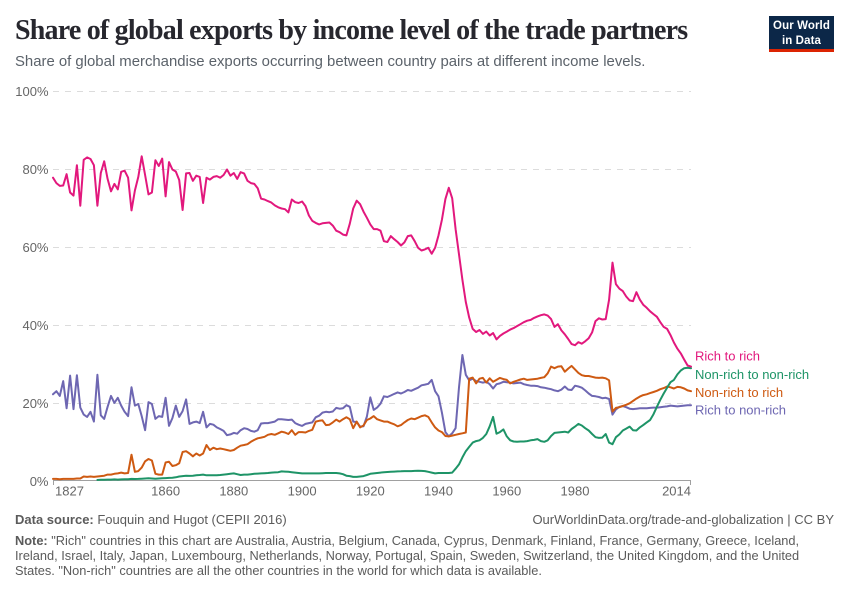 This screenshot has height=600, width=850. What do you see at coordinates (302, 491) in the screenshot?
I see `svg-text: 1900` at bounding box center [302, 491].